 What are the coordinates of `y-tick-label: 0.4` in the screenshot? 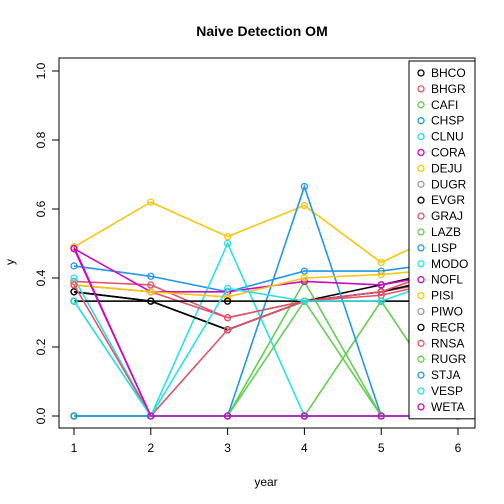 It's located at (41, 277).